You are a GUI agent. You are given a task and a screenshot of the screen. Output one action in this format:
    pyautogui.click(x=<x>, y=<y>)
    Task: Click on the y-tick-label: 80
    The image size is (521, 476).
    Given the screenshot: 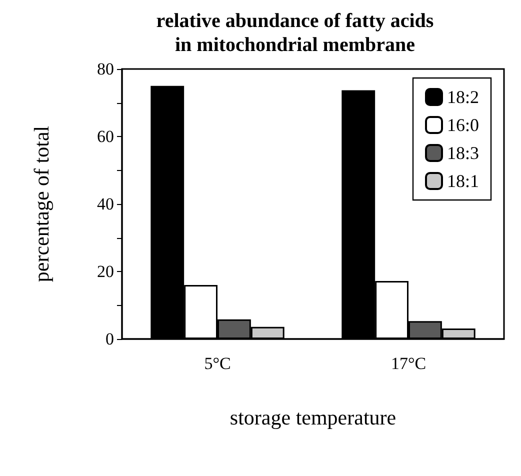 What is the action you would take?
    pyautogui.click(x=105, y=69)
    